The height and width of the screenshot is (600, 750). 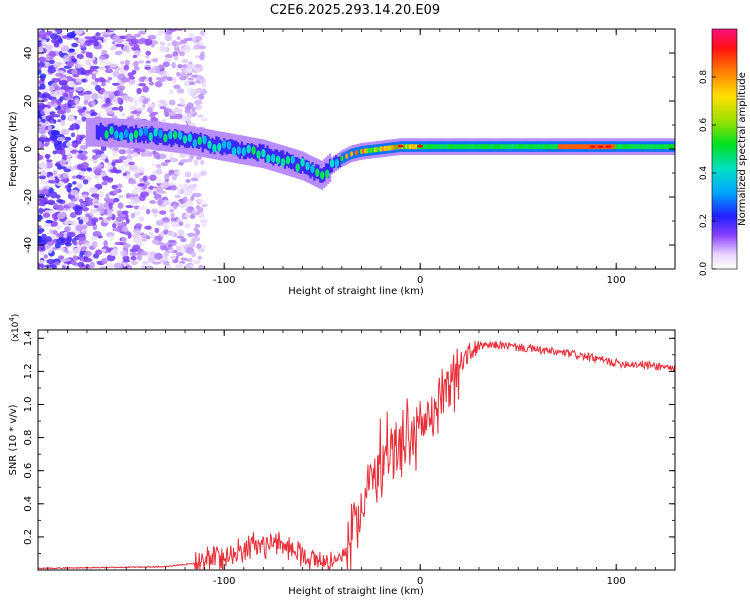 I want to click on snr-multiplier: (x104), so click(x=14, y=328).